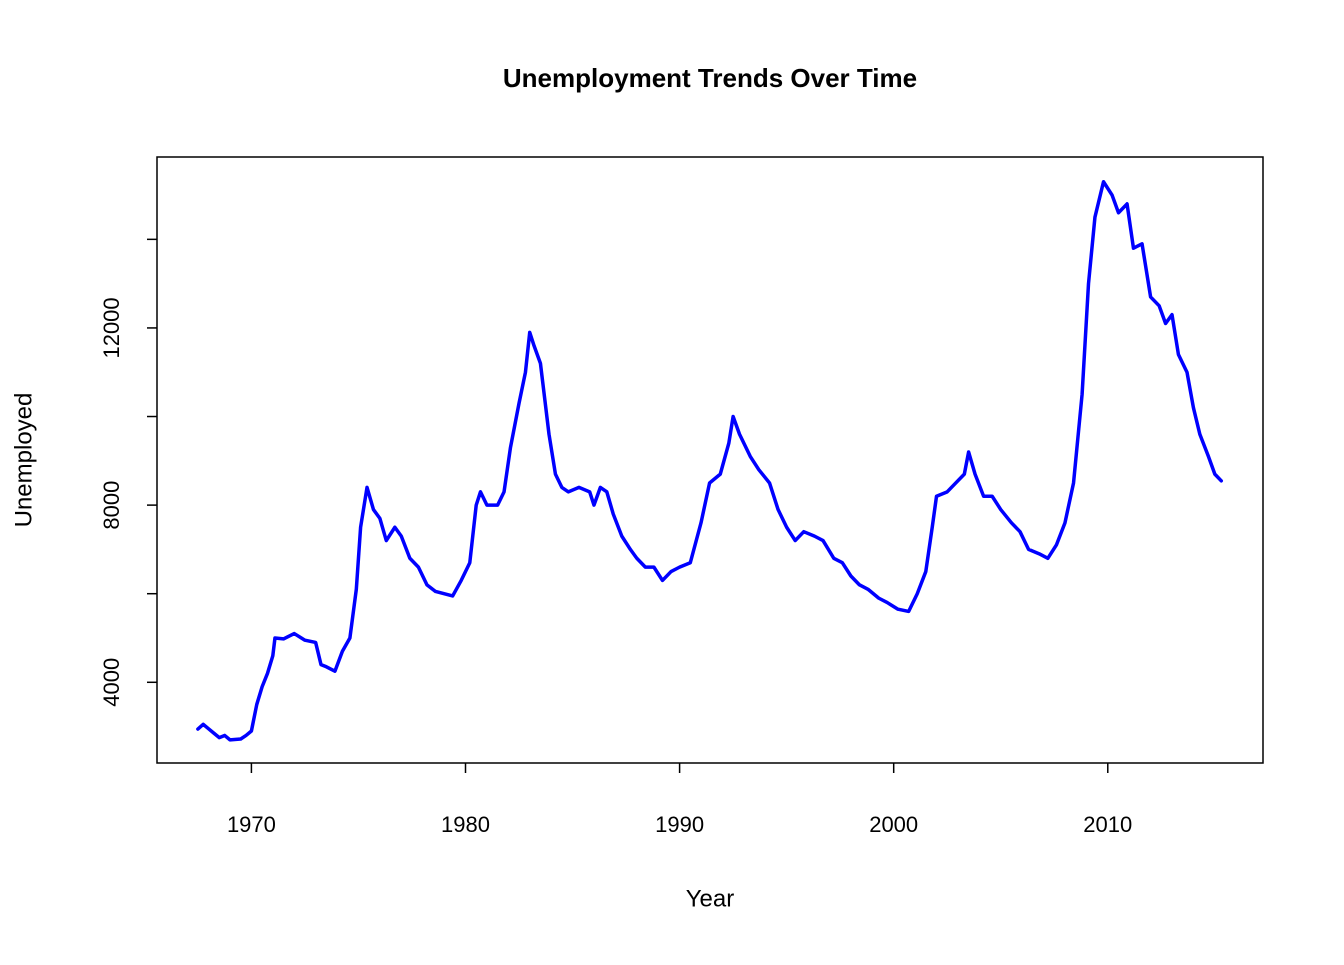  I want to click on x-tick-label: 1980, so click(465, 824).